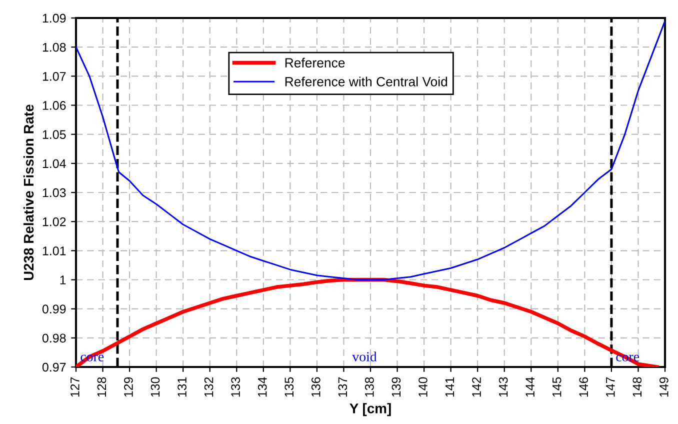  I want to click on x-tick-label: 139, so click(396, 387).